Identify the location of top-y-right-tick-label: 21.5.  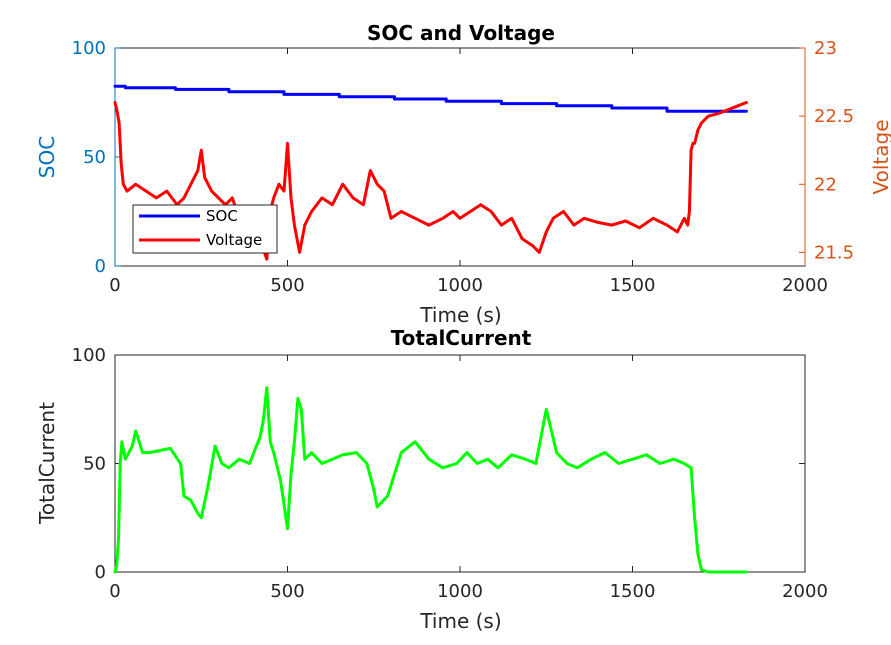
(834, 252).